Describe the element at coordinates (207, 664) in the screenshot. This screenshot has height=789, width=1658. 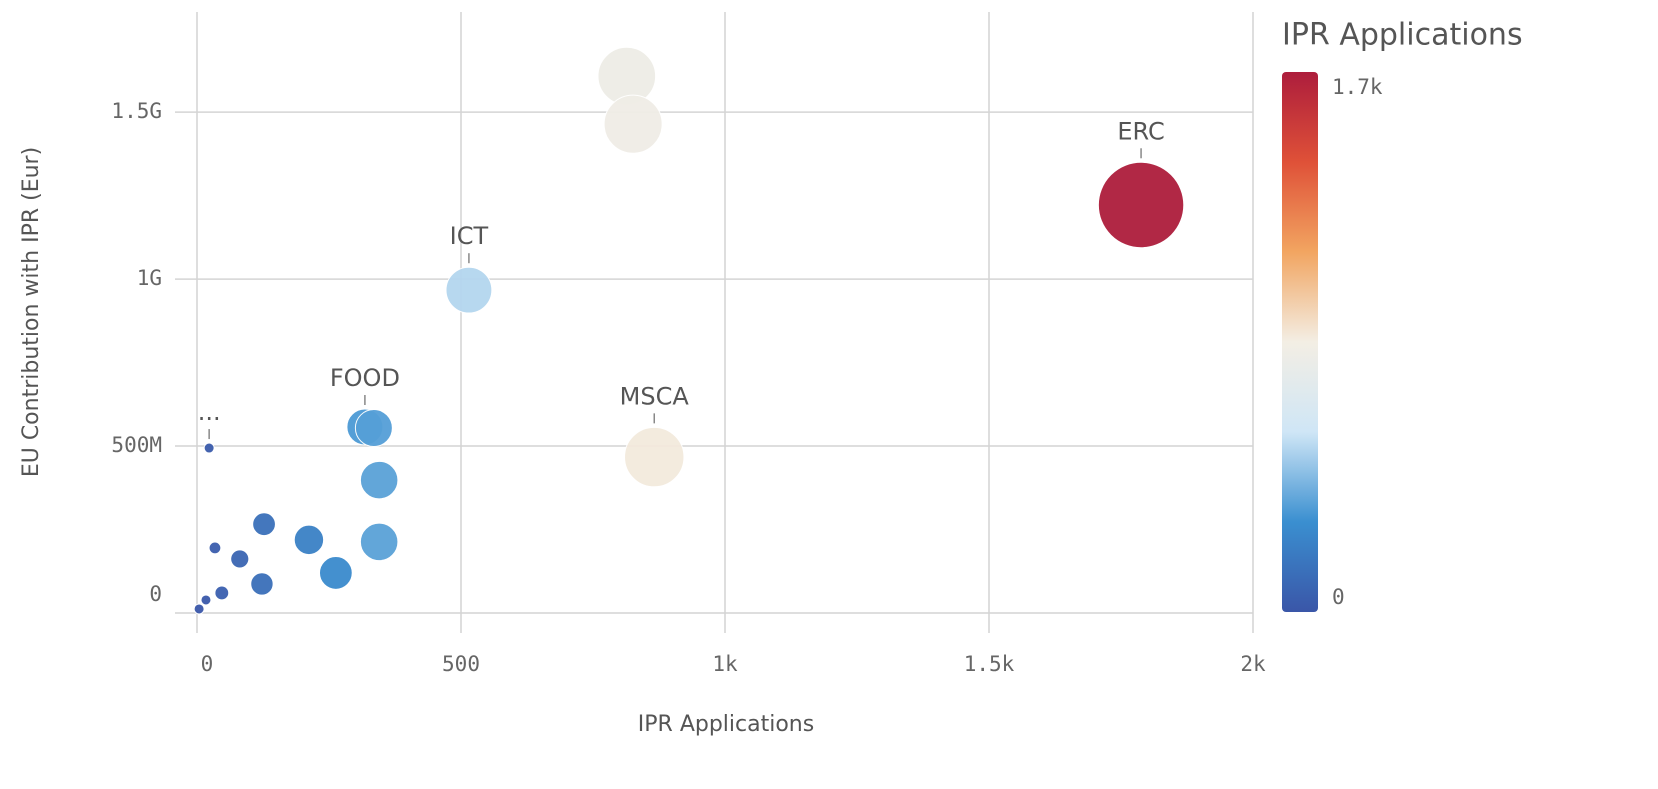
I see `x-tick-label: 0` at that location.